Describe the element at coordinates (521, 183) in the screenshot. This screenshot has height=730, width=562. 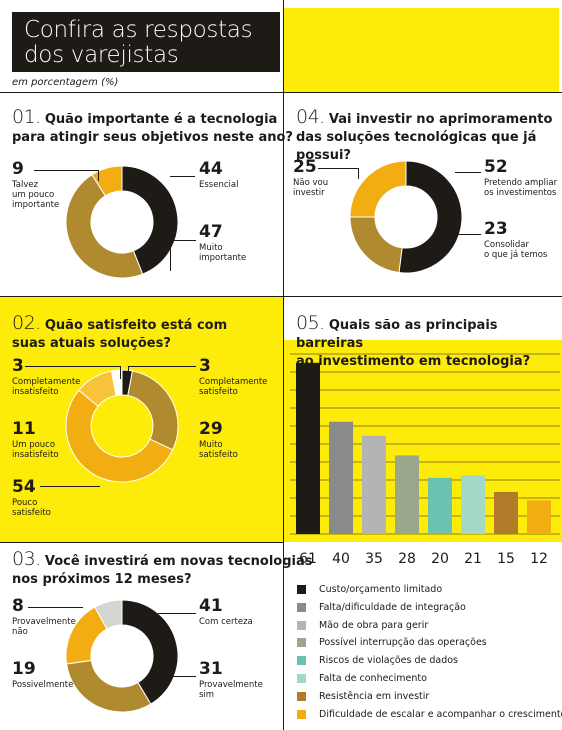
I see `q4-label-pretendo-l1: Pretendo ampliar` at that location.